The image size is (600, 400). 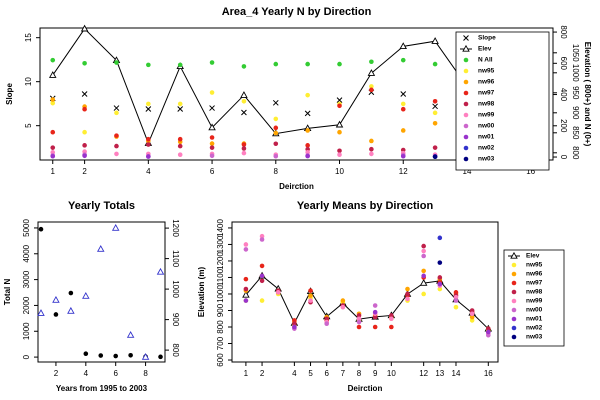 I want to click on series-line, so click(x=367, y=302).